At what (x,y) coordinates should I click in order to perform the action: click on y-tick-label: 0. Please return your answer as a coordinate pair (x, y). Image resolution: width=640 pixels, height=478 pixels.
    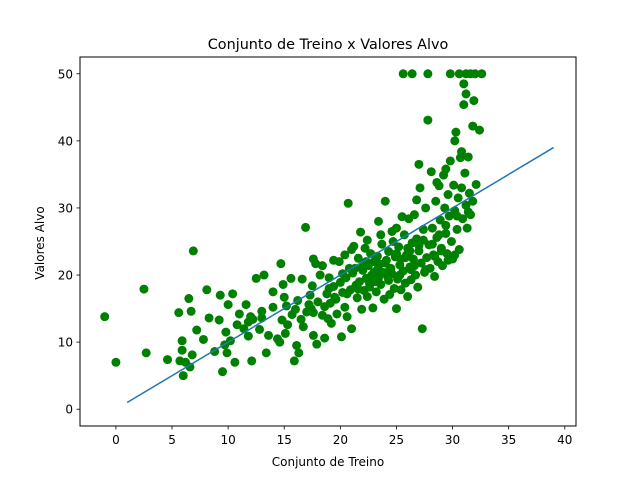
    Looking at the image, I should click on (69, 410).